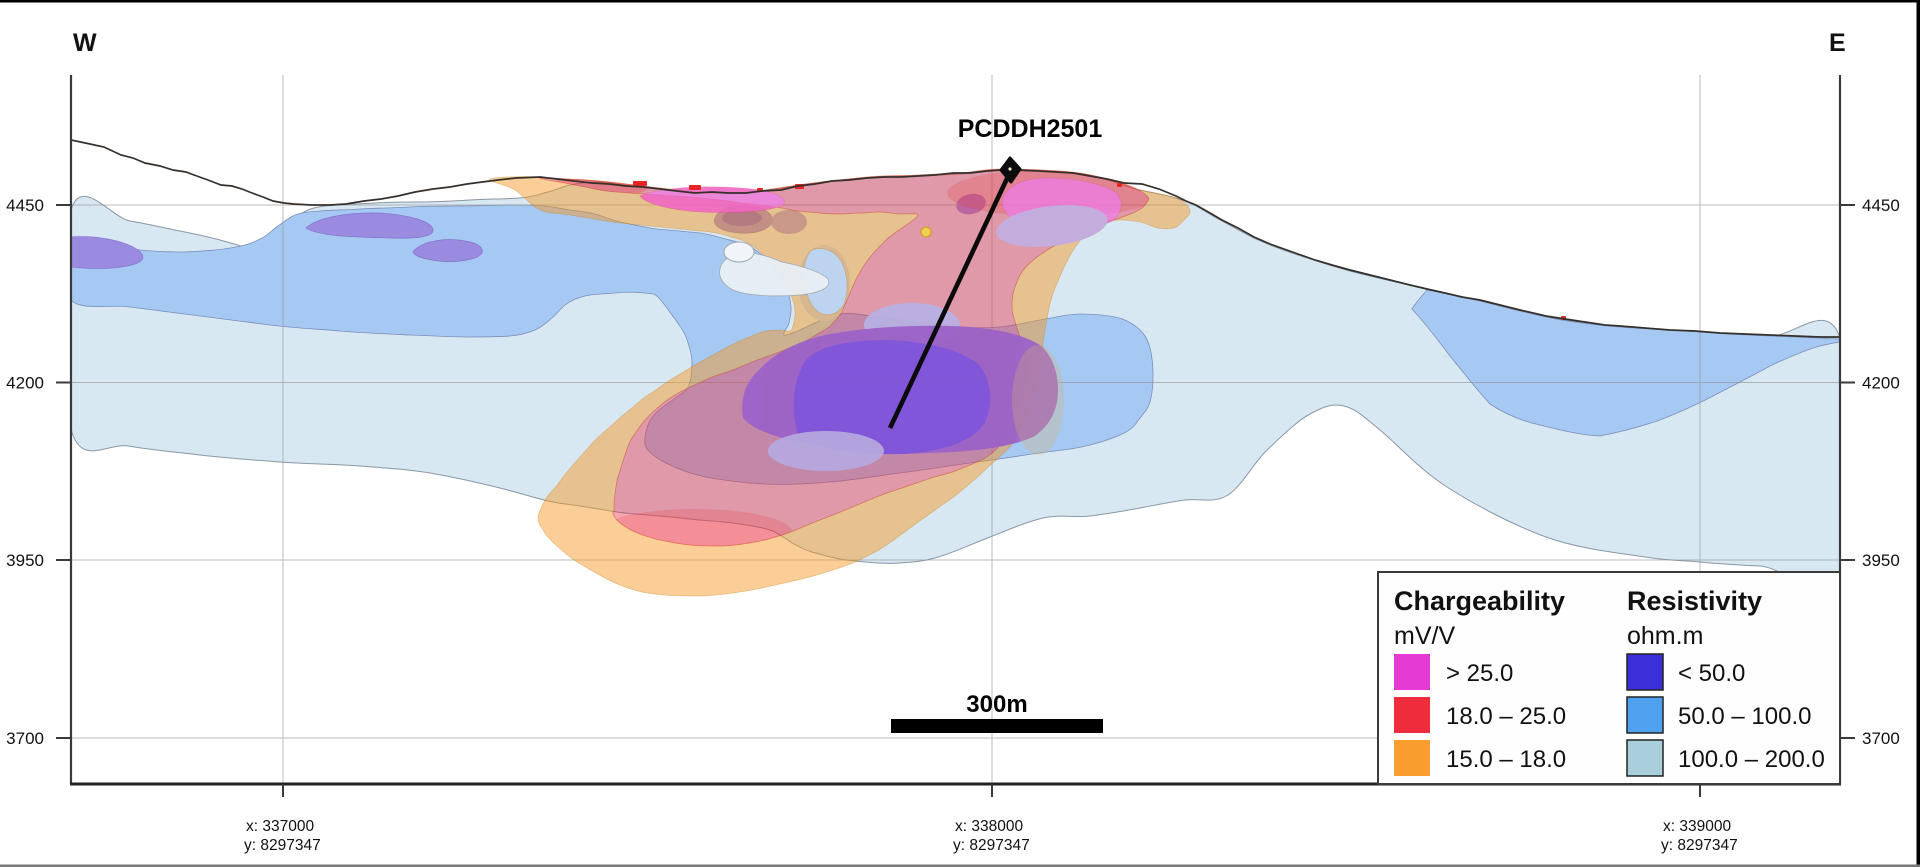 The height and width of the screenshot is (867, 1920). I want to click on svg-text: E, so click(1837, 43).